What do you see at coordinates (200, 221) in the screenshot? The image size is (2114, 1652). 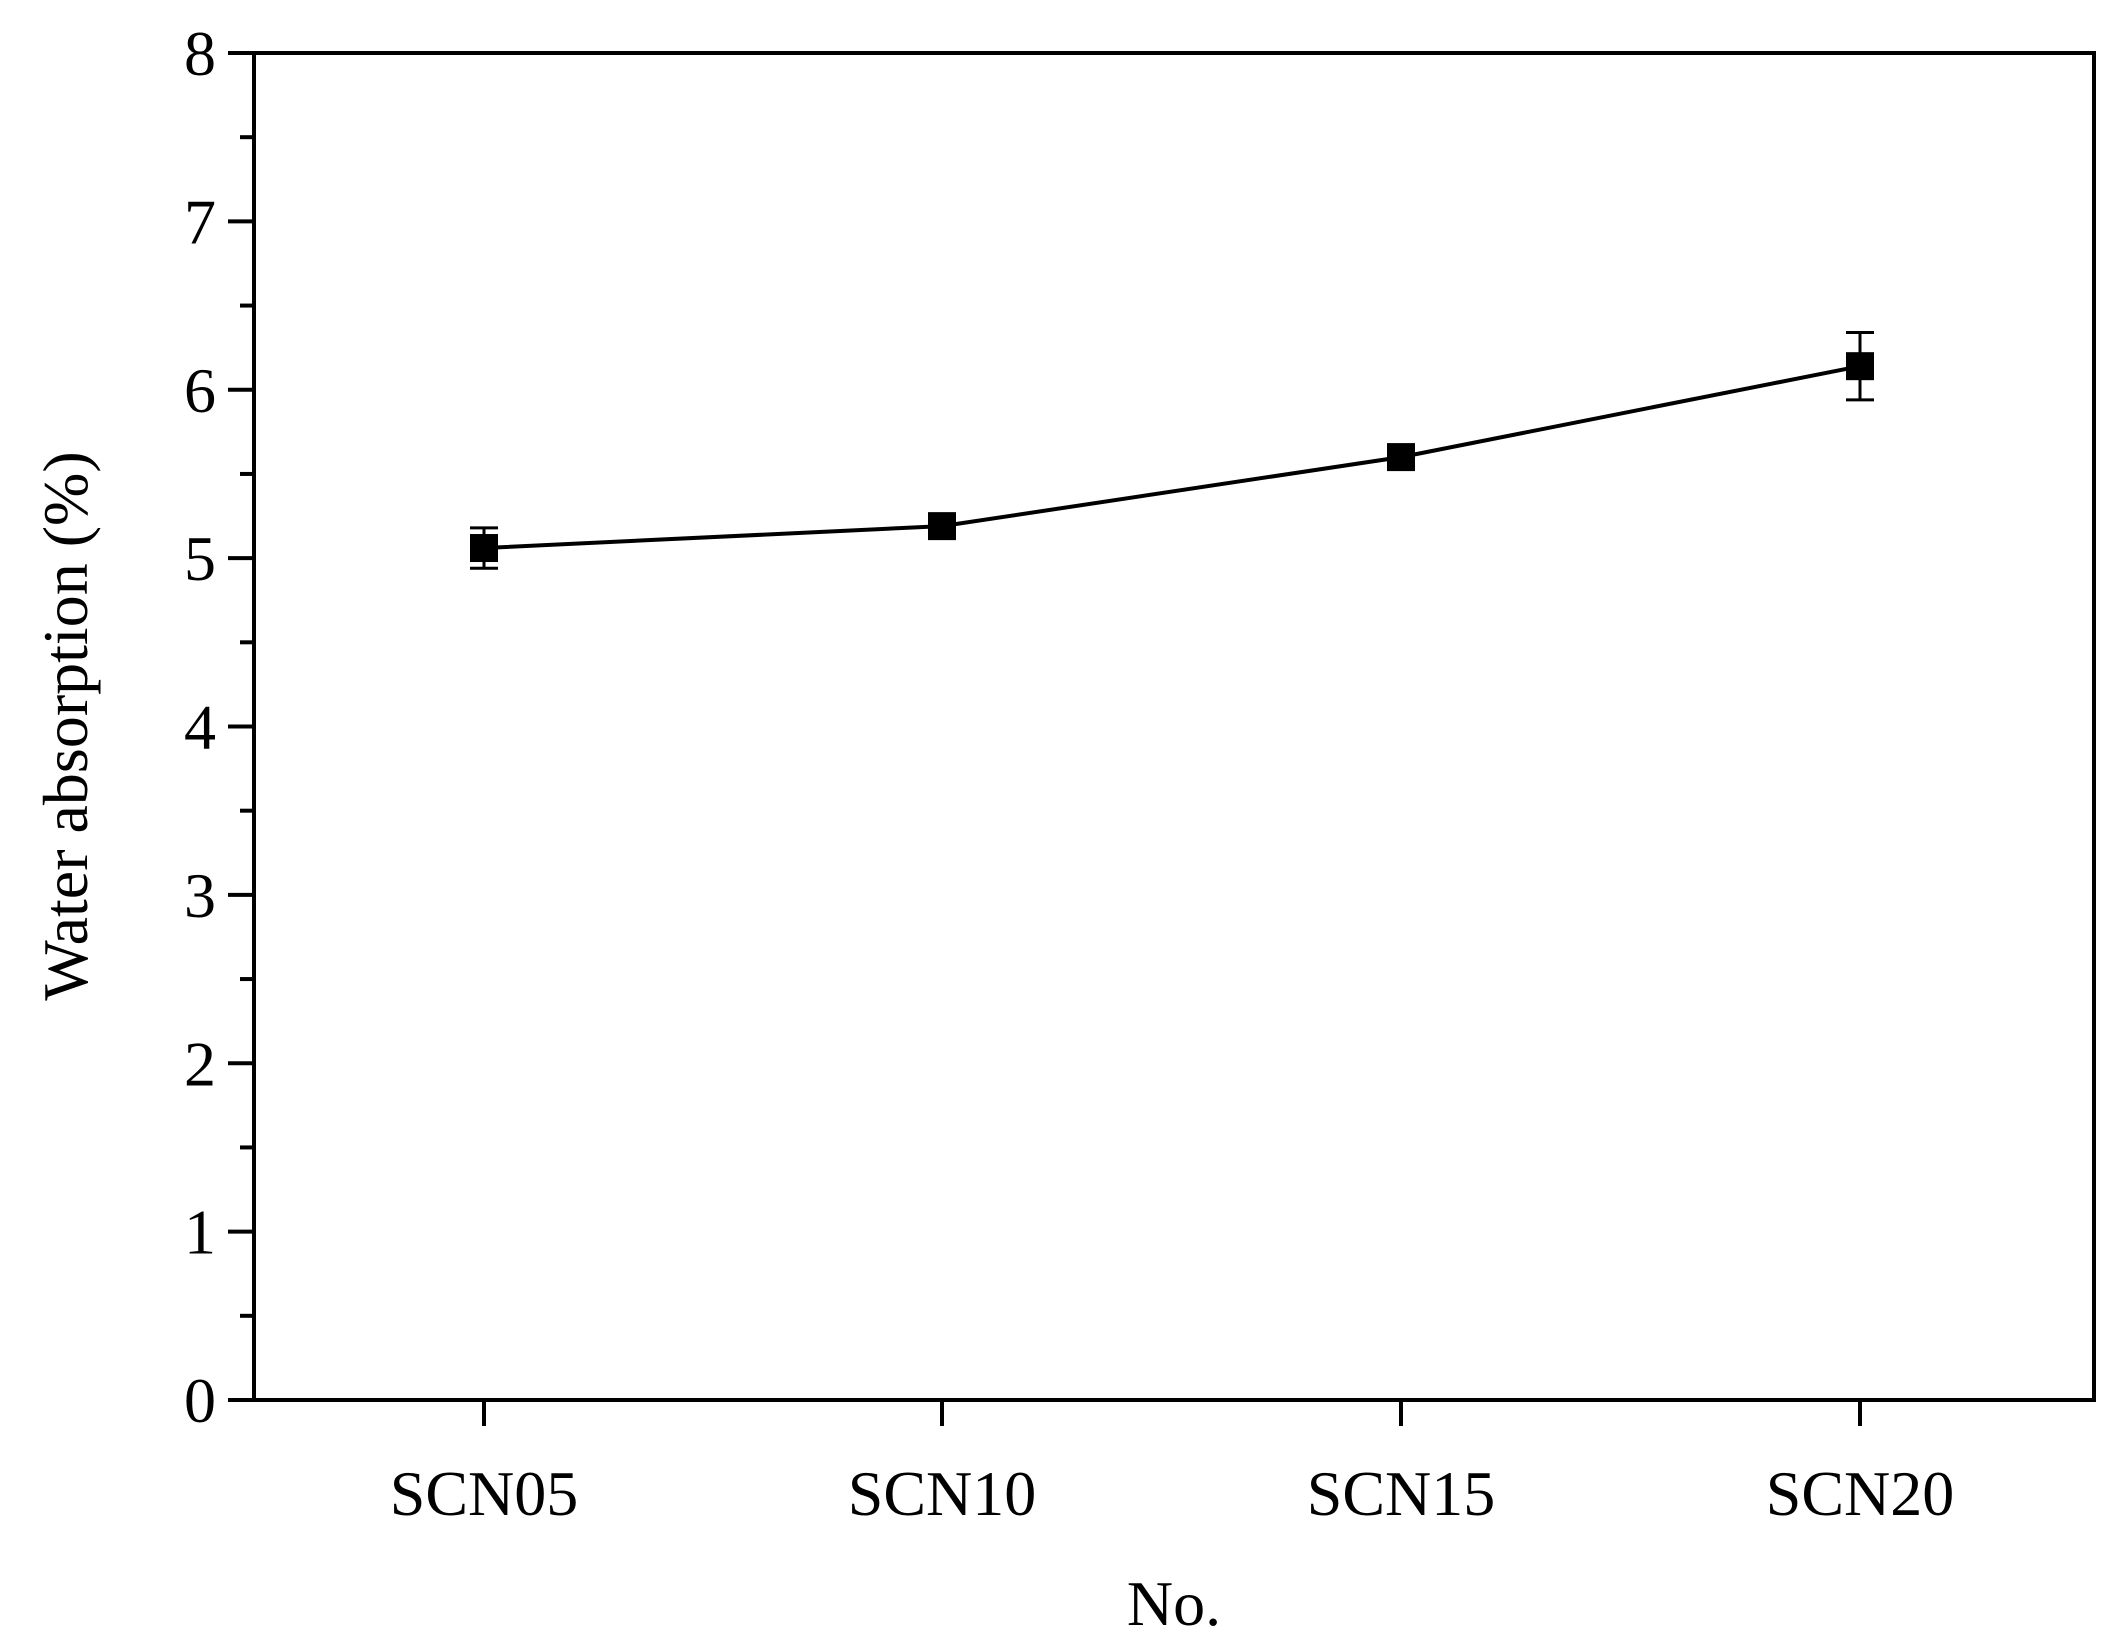 I see `y-tick-label: 7` at bounding box center [200, 221].